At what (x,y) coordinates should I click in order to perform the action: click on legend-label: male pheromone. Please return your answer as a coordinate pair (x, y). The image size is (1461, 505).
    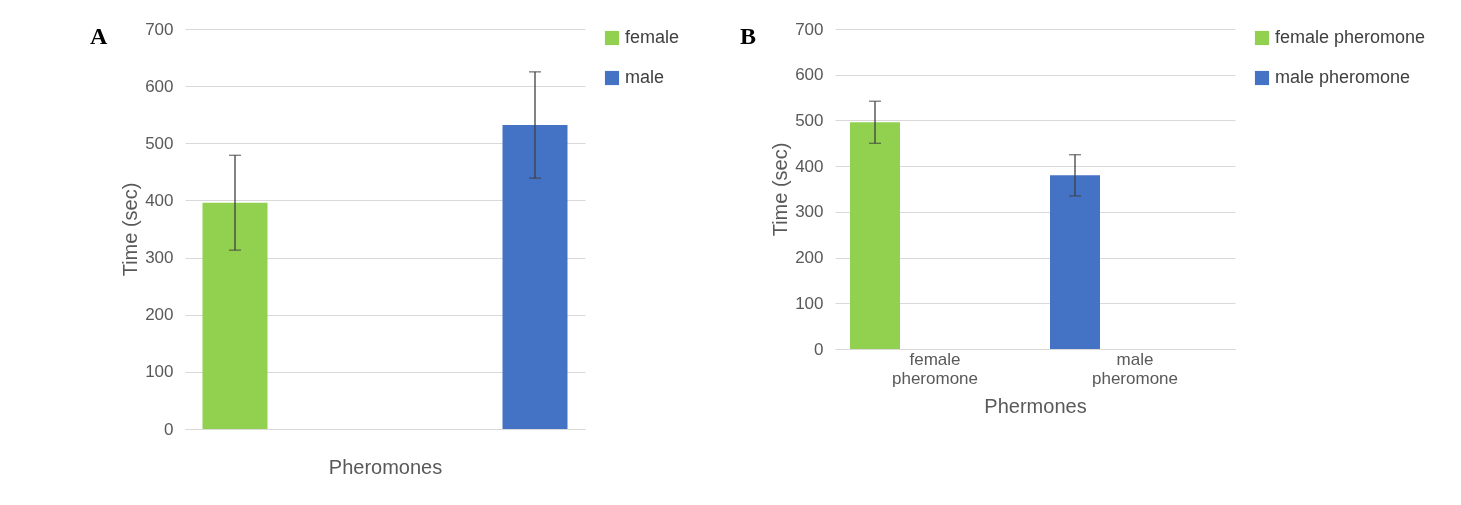
    Looking at the image, I should click on (1343, 77).